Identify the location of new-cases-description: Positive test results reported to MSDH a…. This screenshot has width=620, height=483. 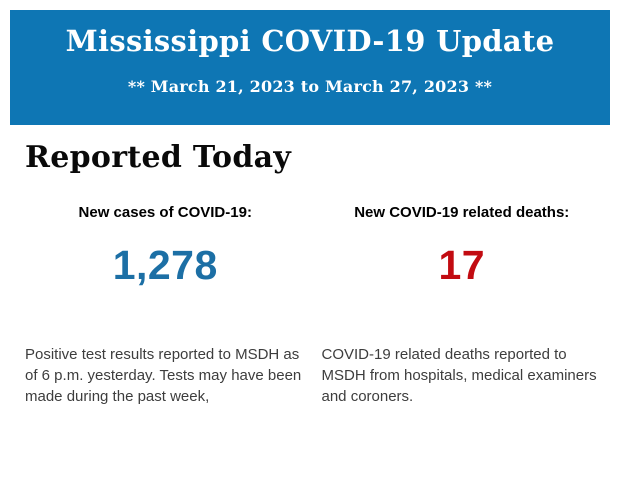
(163, 376).